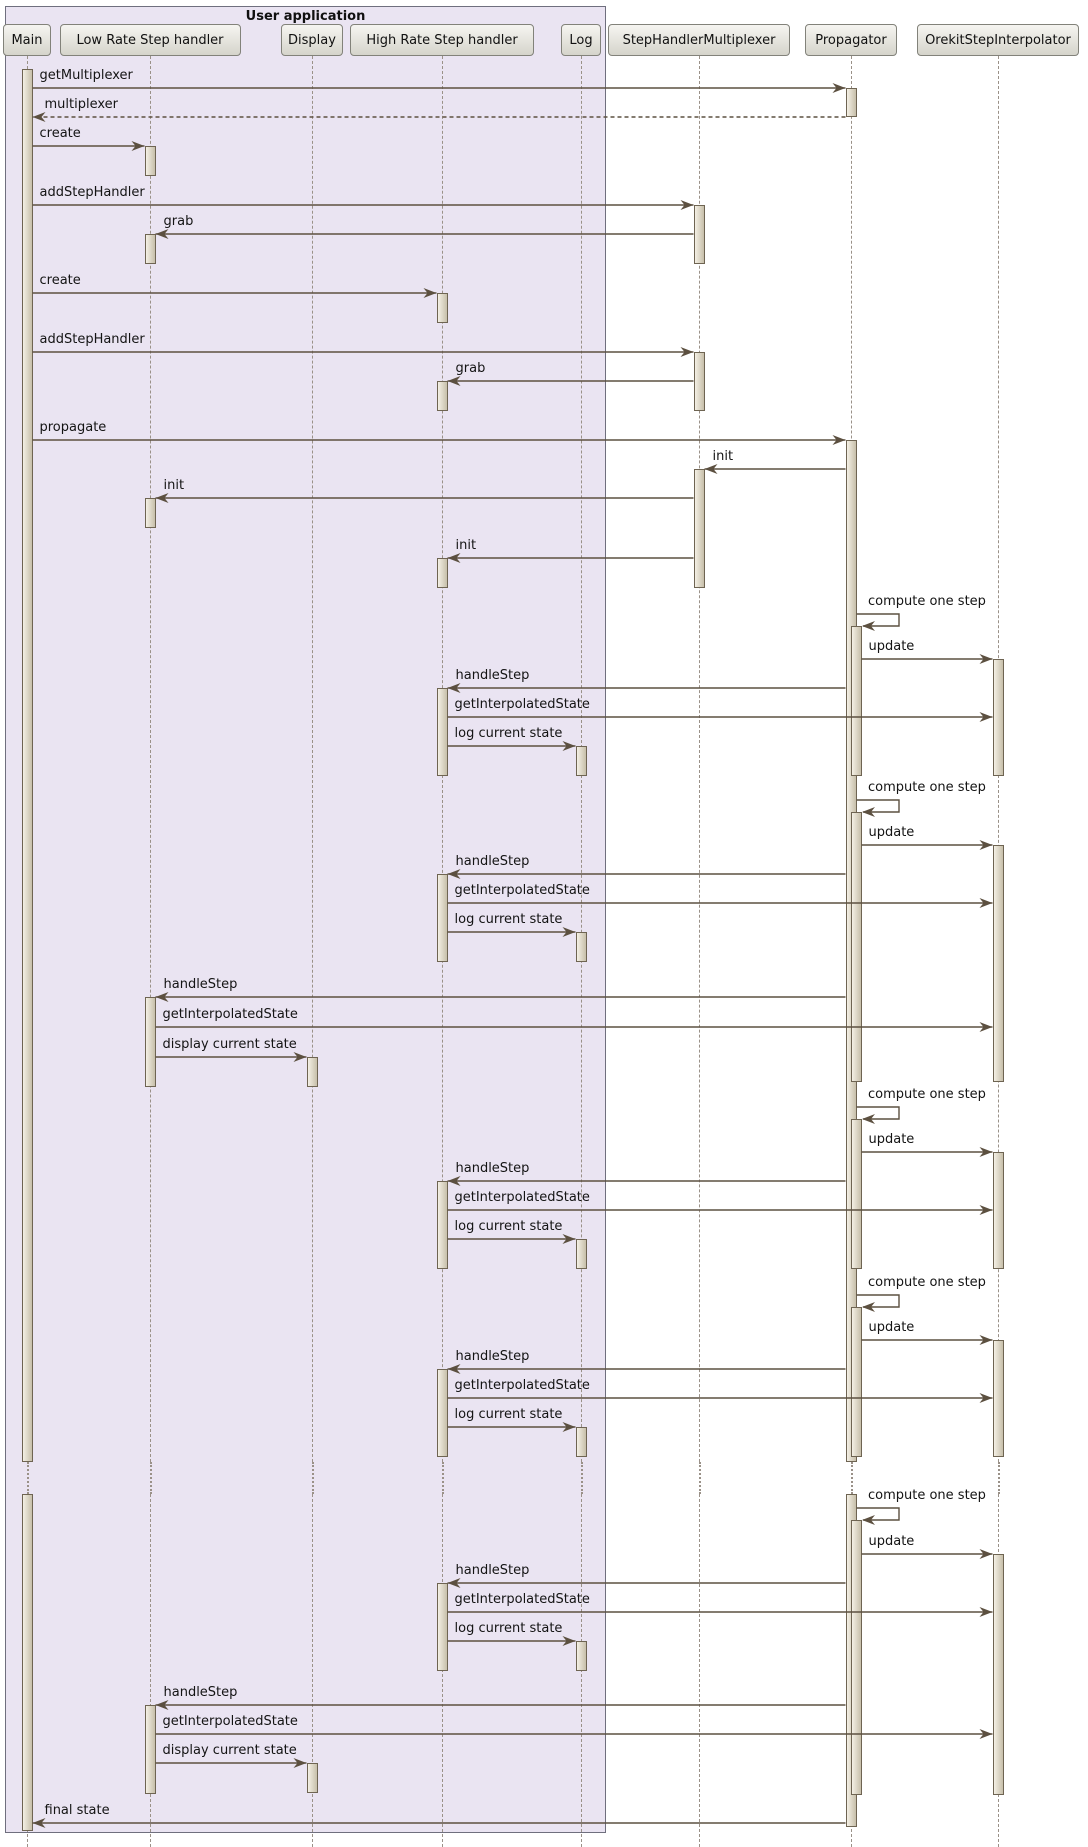  I want to click on lifeline-interpolator, so click(999, 1478).